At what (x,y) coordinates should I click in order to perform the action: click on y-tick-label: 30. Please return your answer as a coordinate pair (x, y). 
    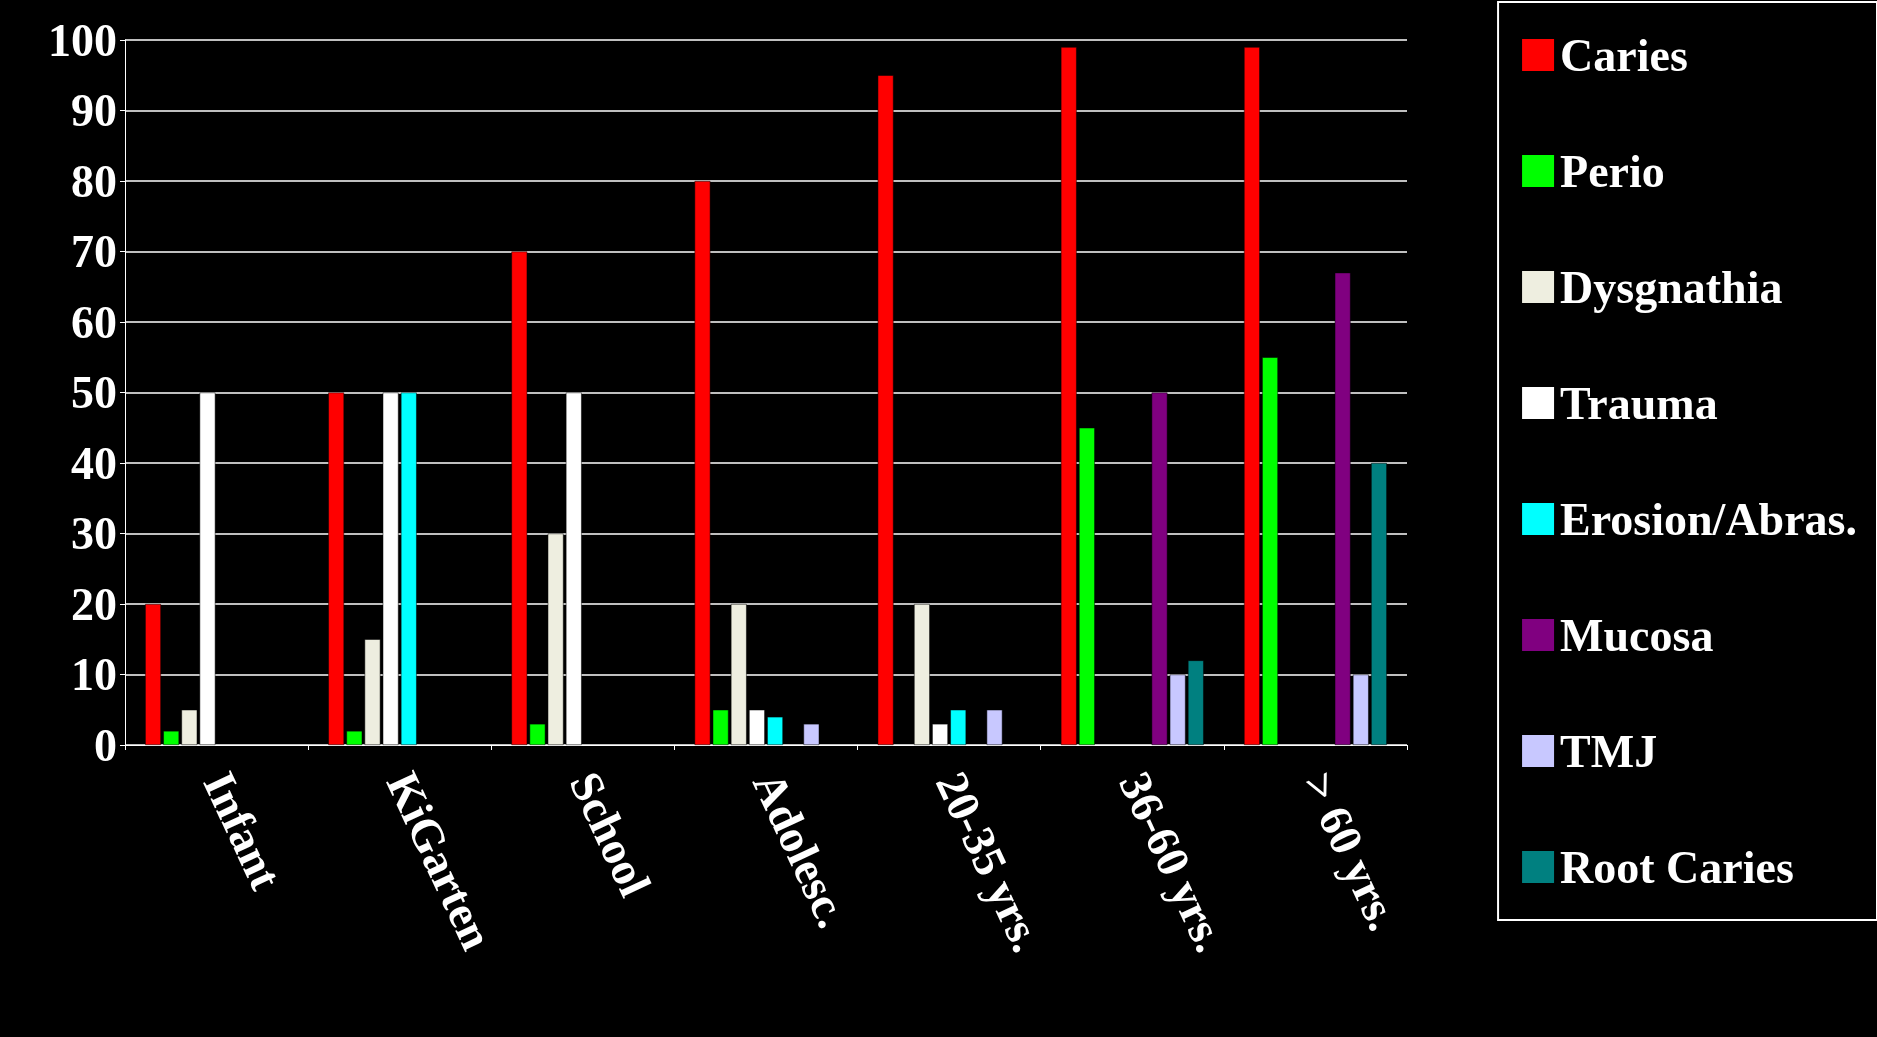
    Looking at the image, I should click on (94, 533).